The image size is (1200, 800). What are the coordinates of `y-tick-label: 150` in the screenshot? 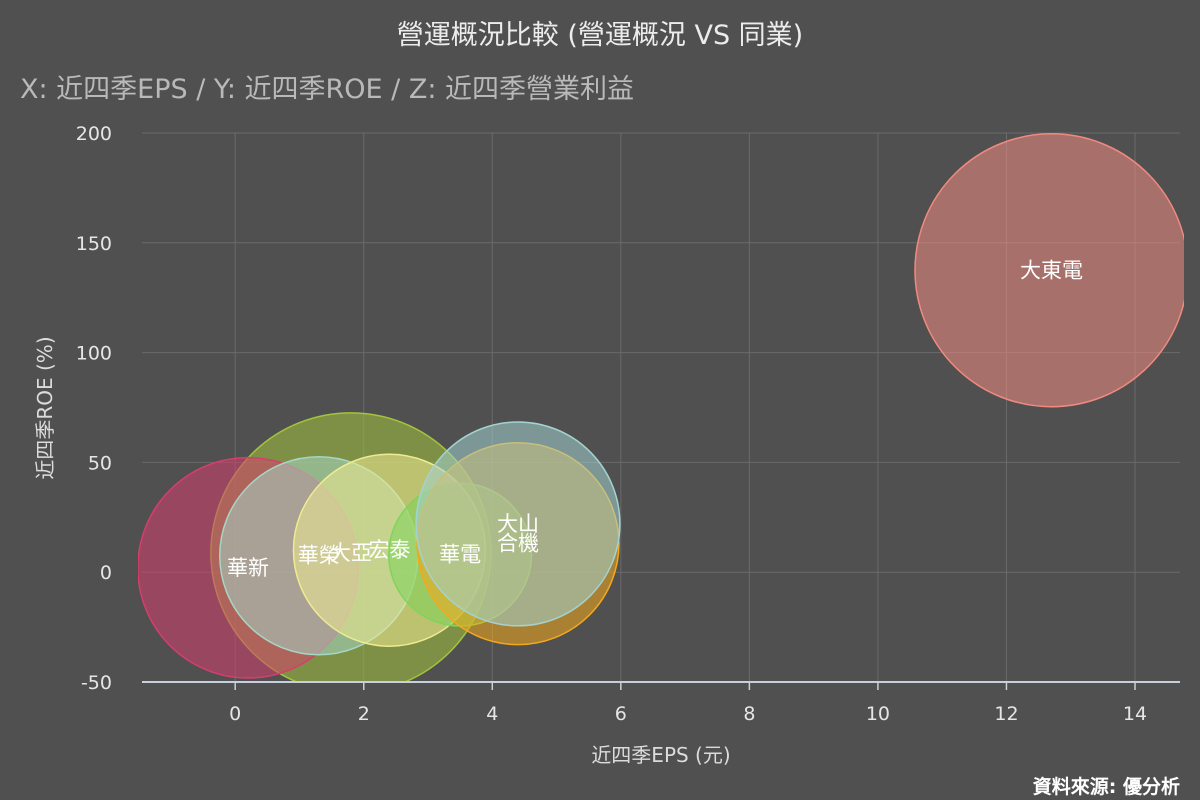 It's located at (94, 244).